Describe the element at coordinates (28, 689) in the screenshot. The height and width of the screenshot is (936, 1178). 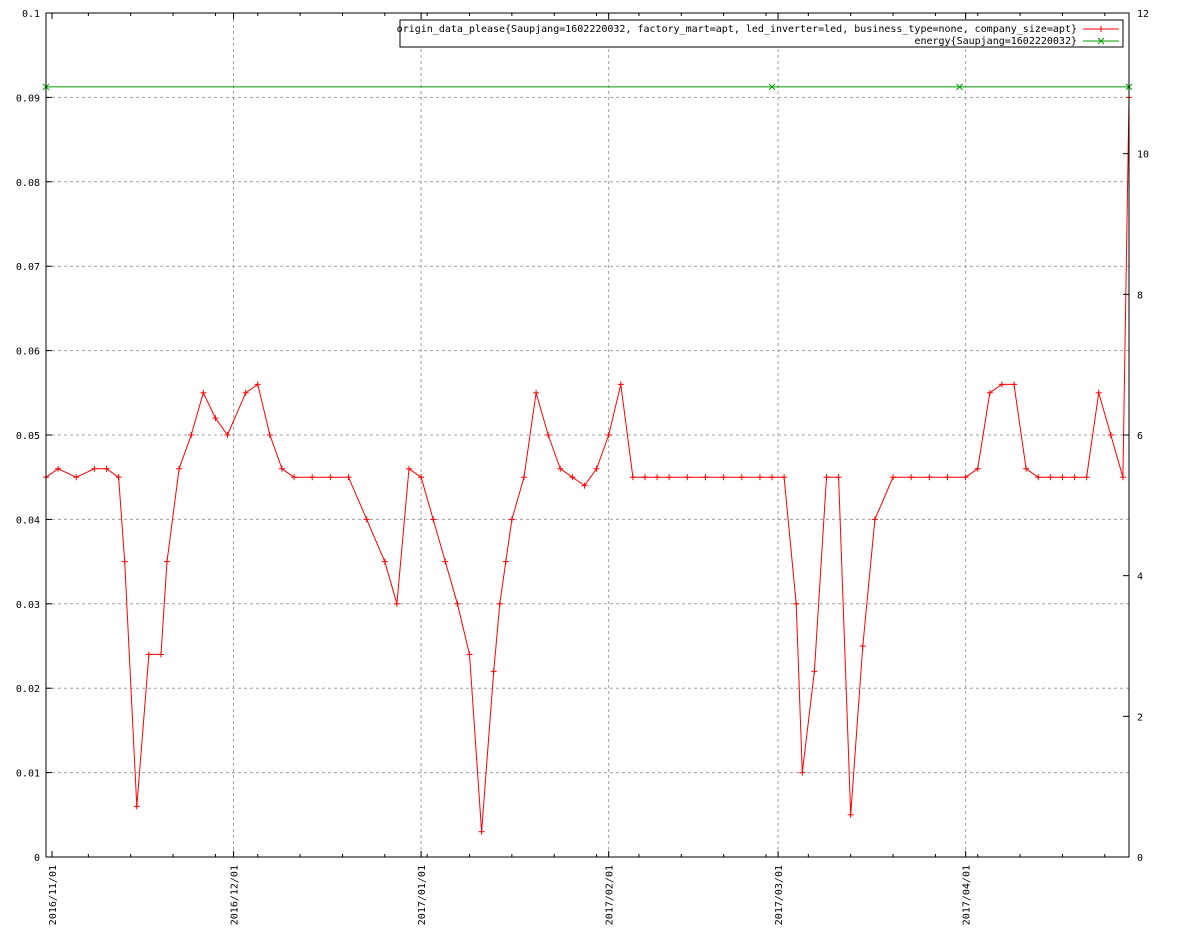
I see `y-left-tick-label: 0.02` at that location.